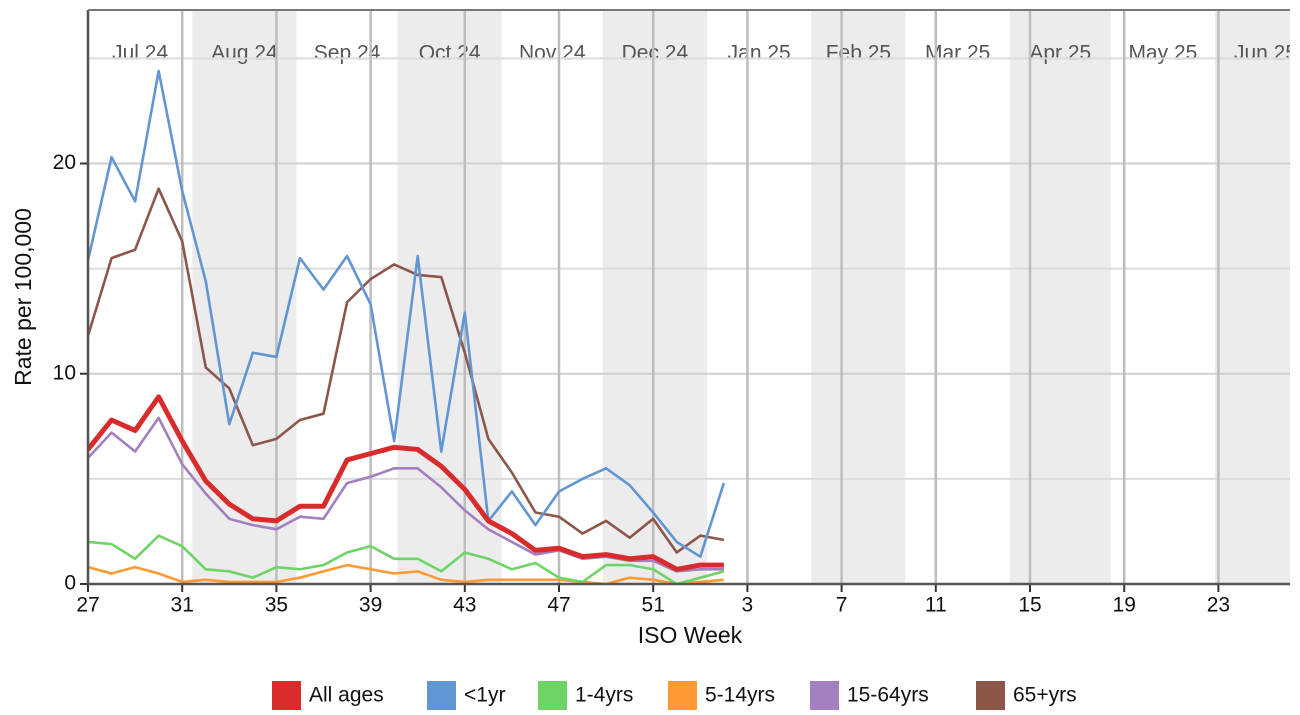 This screenshot has width=1300, height=715. Describe the element at coordinates (346, 695) in the screenshot. I see `legend-label: All ages` at that location.